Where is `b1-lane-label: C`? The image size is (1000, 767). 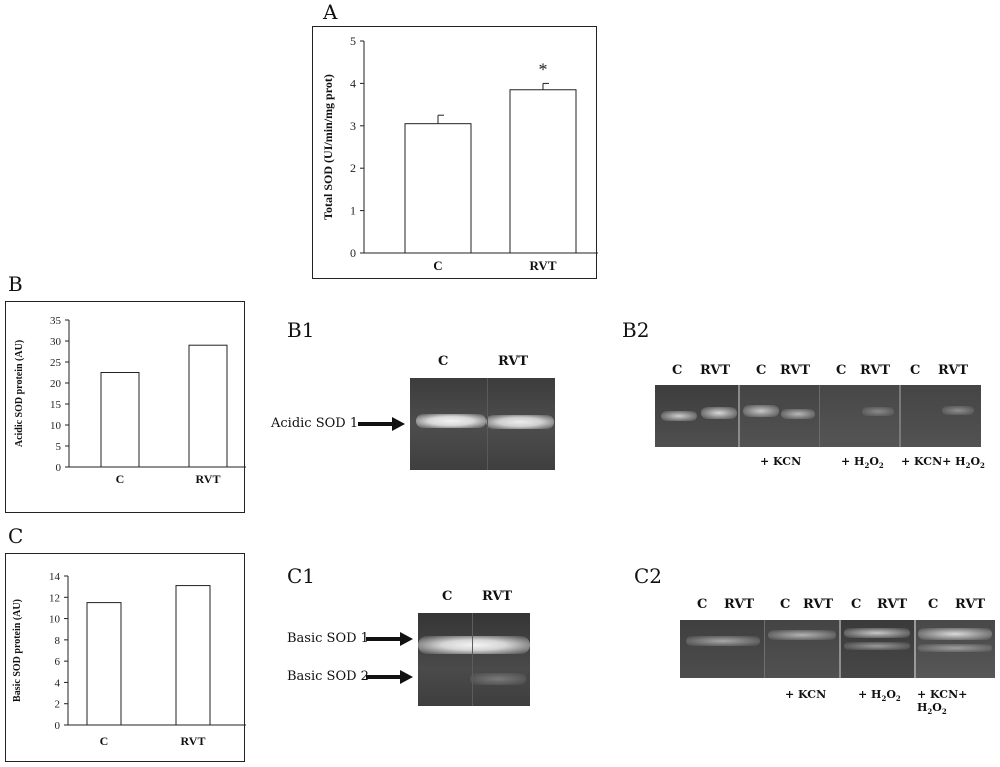
b1-lane-label: C is located at coordinates (443, 361).